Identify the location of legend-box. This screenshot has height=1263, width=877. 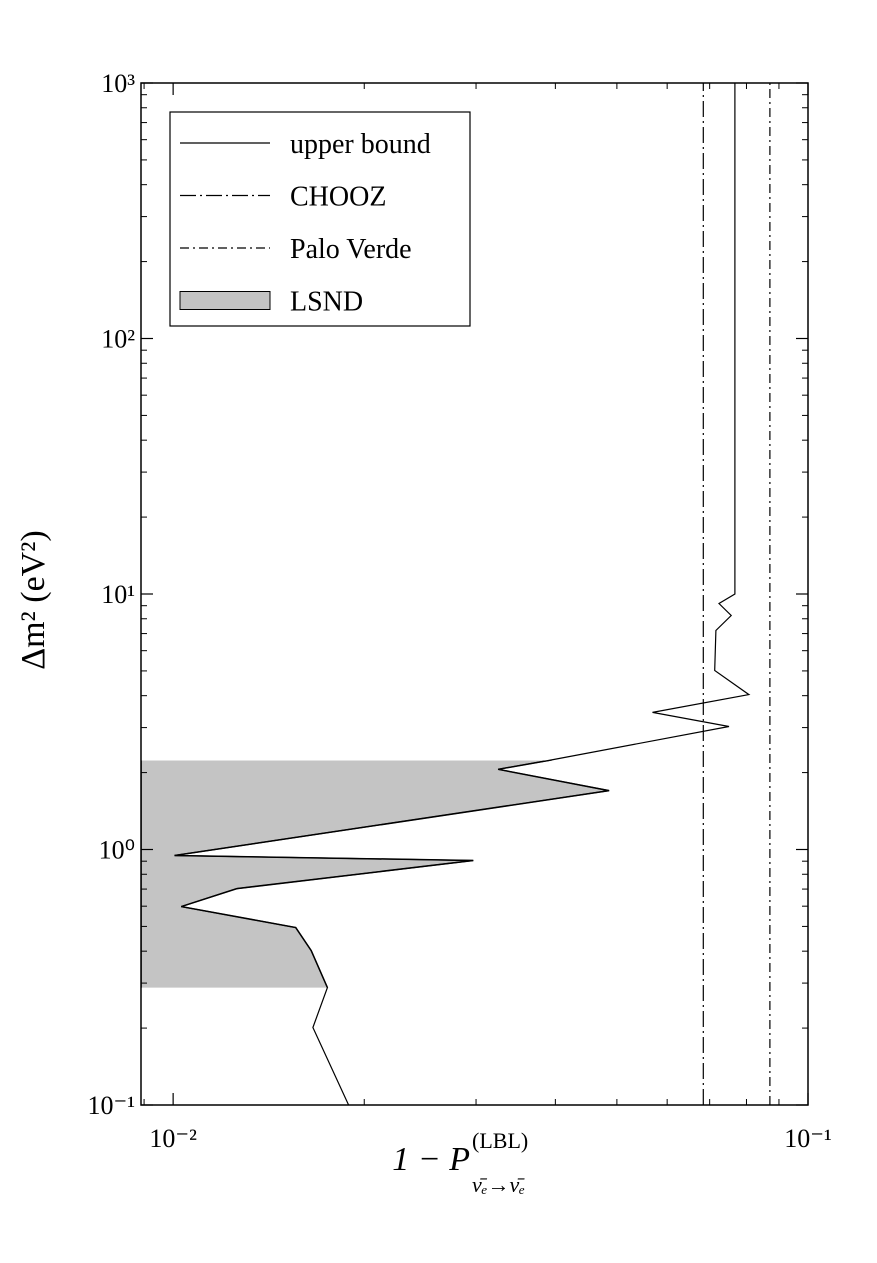
(320, 219).